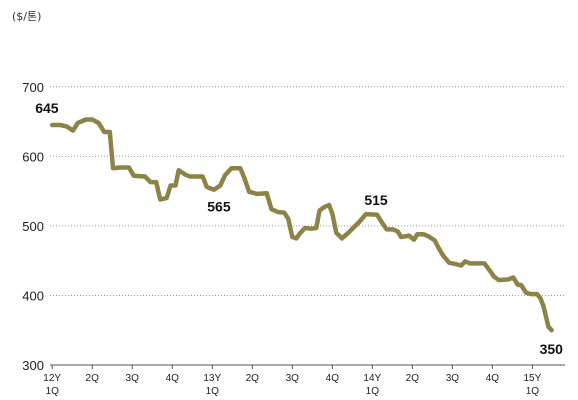 The width and height of the screenshot is (578, 400). I want to click on y-axis-ticks: 300 400 500 600 700, so click(33, 226).